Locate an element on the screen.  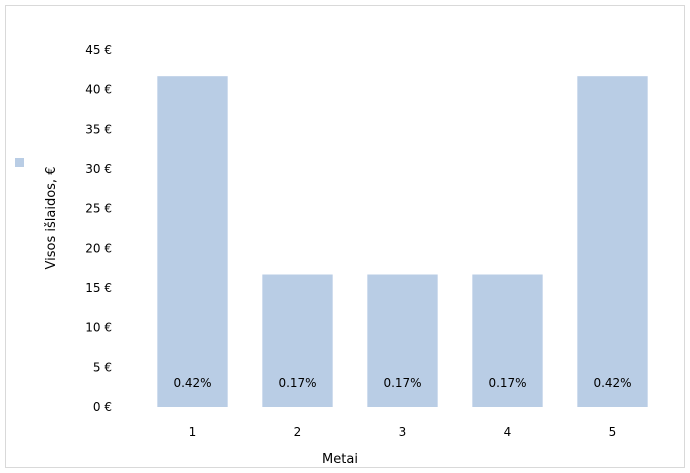
y-tick-label: 45 € is located at coordinates (98, 50).